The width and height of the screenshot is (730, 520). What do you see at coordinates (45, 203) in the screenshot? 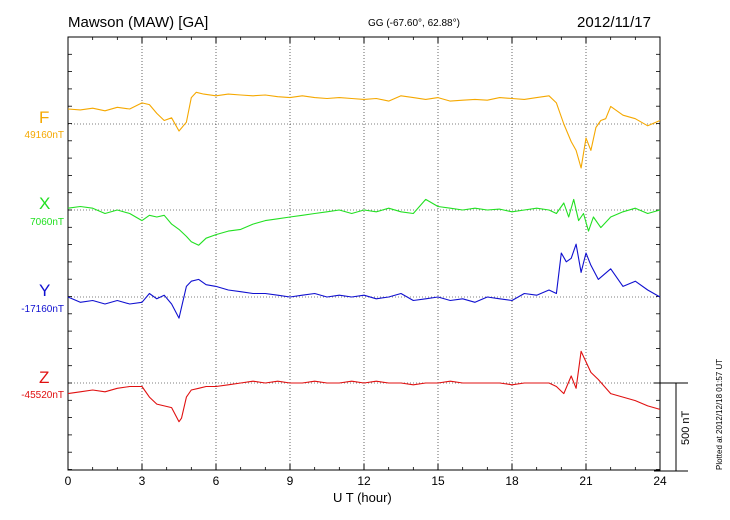
I see `series-label-x: X` at bounding box center [45, 203].